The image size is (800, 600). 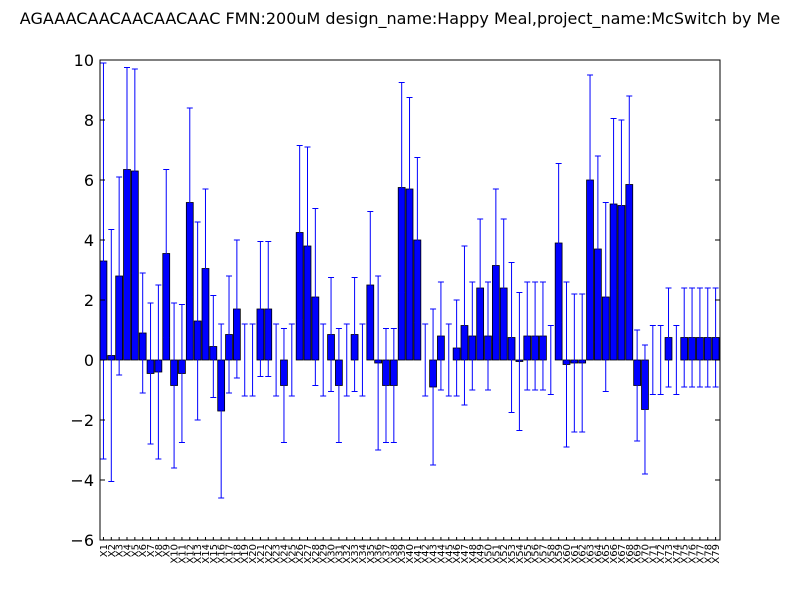 What do you see at coordinates (268, 309) in the screenshot?
I see `error-bar-X22` at bounding box center [268, 309].